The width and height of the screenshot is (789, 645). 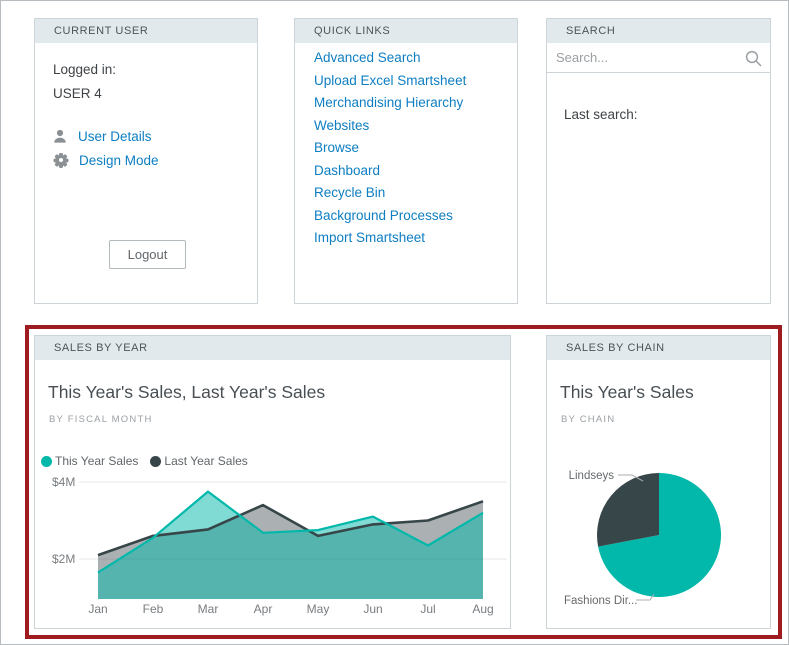 What do you see at coordinates (101, 419) in the screenshot?
I see `area-chart-subtitle: BY FISCAL MONTH` at bounding box center [101, 419].